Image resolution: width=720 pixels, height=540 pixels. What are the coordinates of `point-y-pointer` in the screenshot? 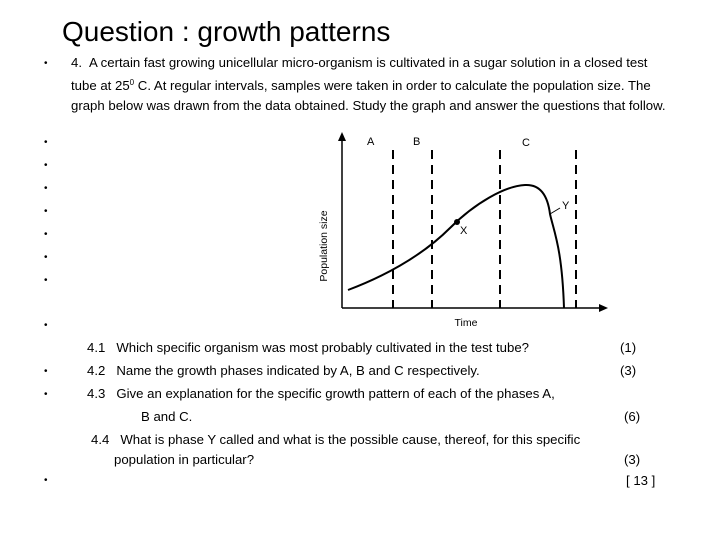 It's located at (555, 211).